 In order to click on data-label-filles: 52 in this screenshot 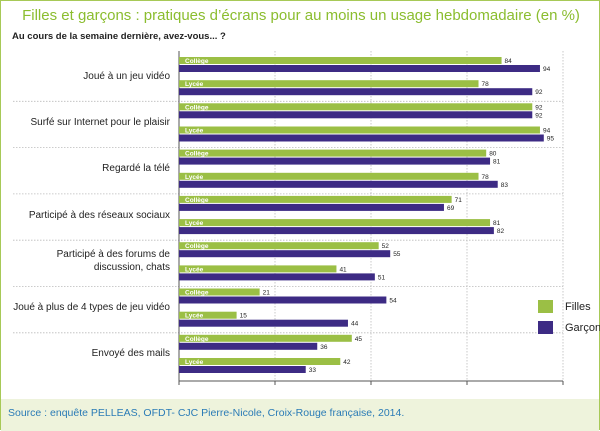, I will do `click(386, 246)`.